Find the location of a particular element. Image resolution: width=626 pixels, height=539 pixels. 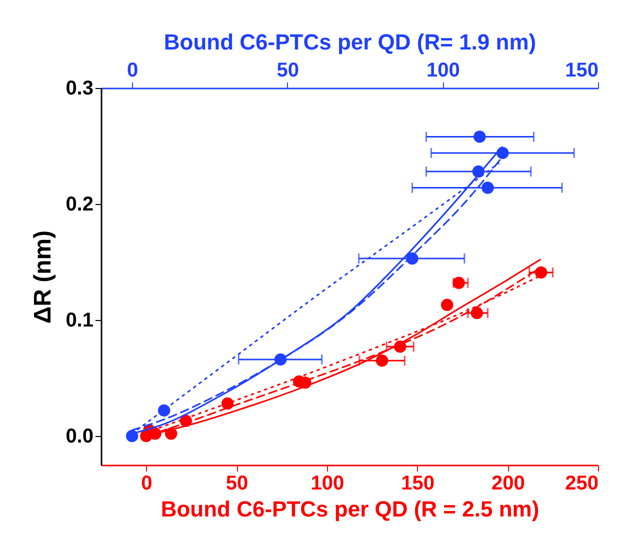

y-tick-label: 0.1 is located at coordinates (80, 321).